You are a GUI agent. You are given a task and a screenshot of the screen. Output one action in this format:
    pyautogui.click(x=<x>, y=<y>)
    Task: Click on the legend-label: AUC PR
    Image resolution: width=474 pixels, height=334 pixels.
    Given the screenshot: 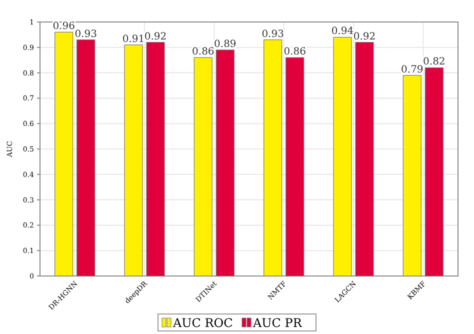 What is the action you would take?
    pyautogui.click(x=277, y=323)
    